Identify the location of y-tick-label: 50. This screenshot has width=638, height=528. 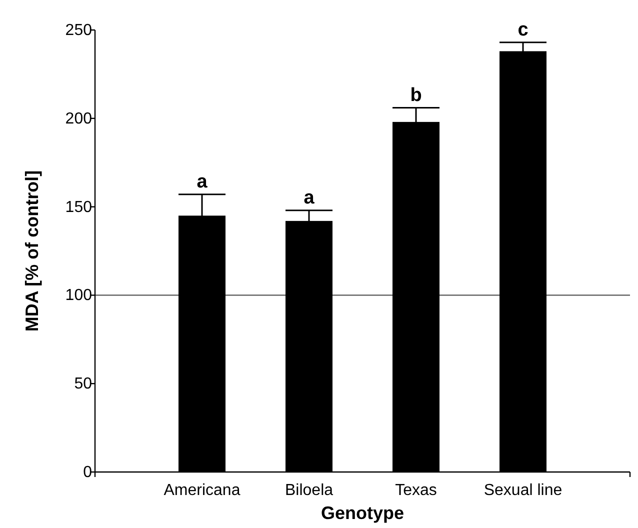
(83, 384).